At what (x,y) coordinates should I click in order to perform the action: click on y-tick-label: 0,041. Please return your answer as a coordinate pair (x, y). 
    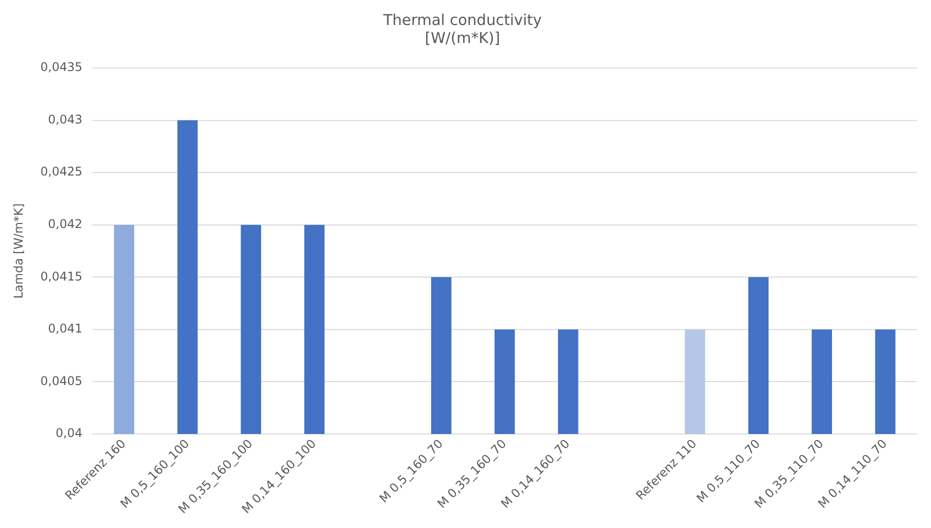
    Looking at the image, I should click on (65, 329).